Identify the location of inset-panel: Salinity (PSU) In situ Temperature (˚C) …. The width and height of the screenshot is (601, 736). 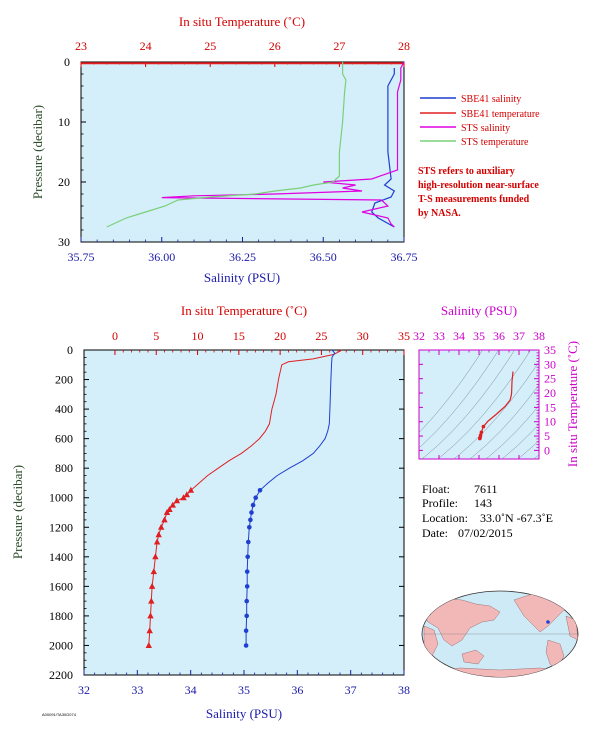
(496, 385).